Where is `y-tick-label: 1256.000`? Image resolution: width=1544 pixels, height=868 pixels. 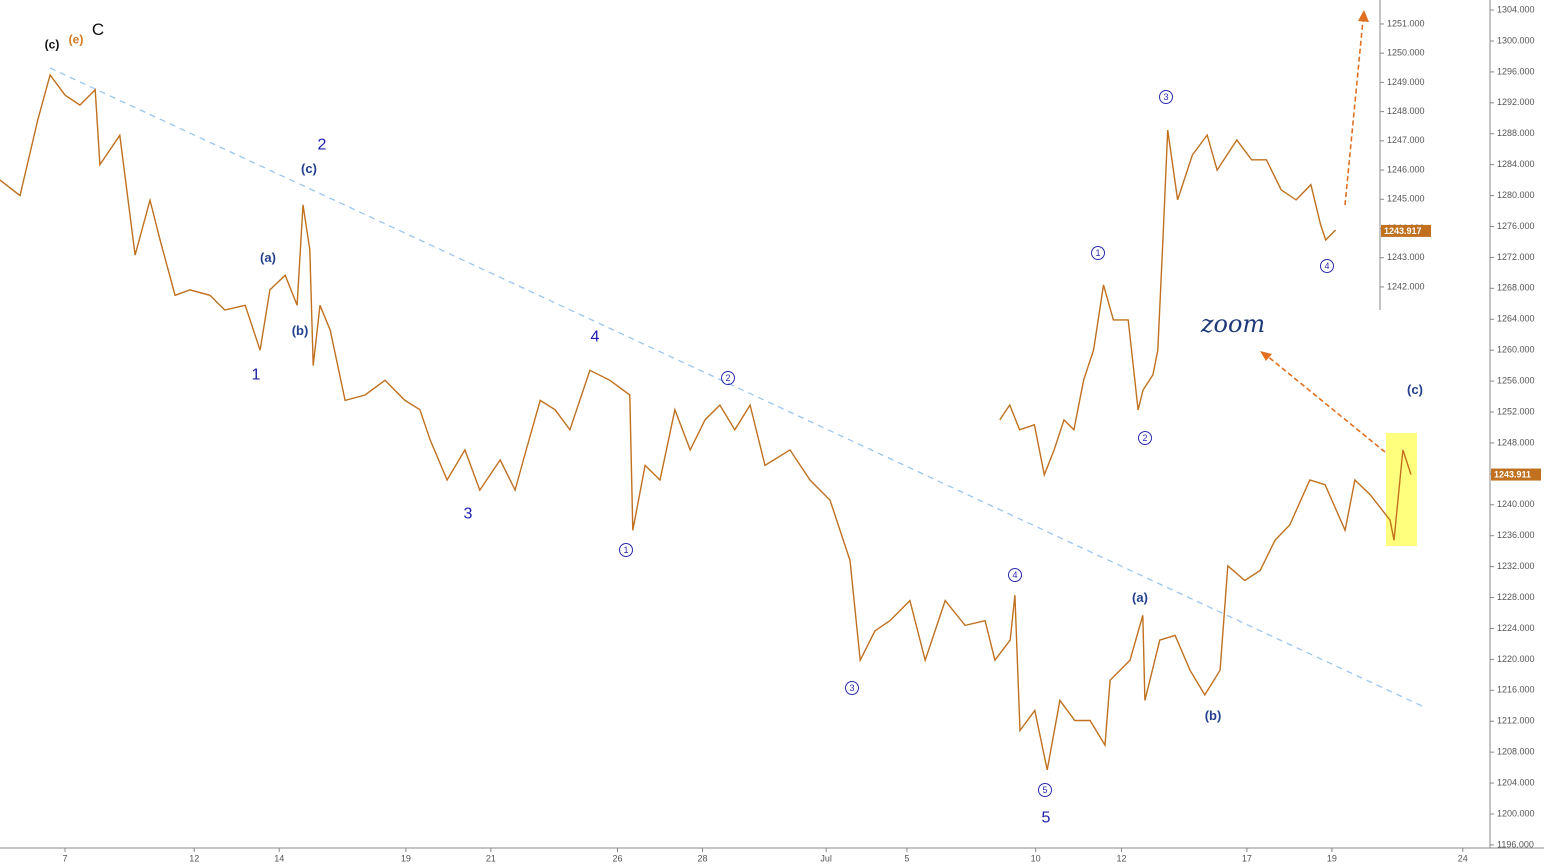
y-tick-label: 1256.000 is located at coordinates (1516, 380).